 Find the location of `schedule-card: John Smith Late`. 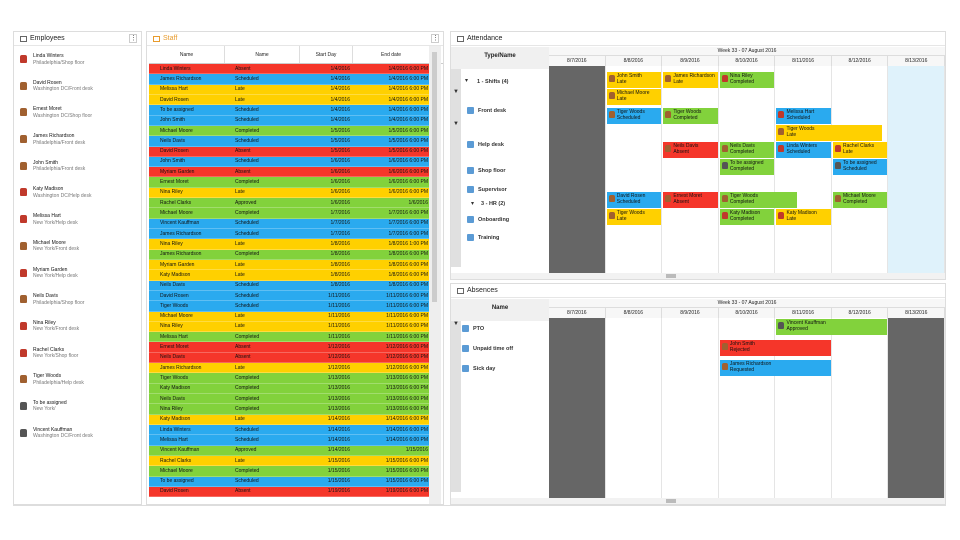

schedule-card: John Smith Late is located at coordinates (633, 80).